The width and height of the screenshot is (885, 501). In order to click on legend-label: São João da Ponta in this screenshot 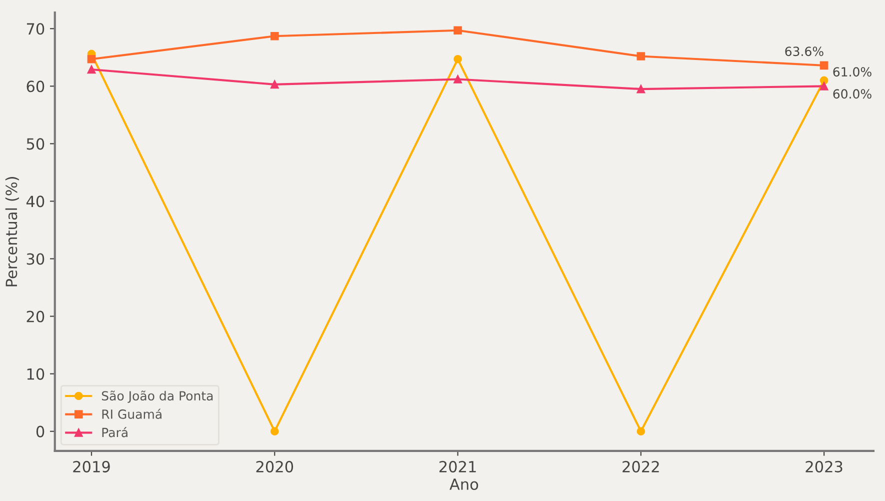, I will do `click(157, 396)`.